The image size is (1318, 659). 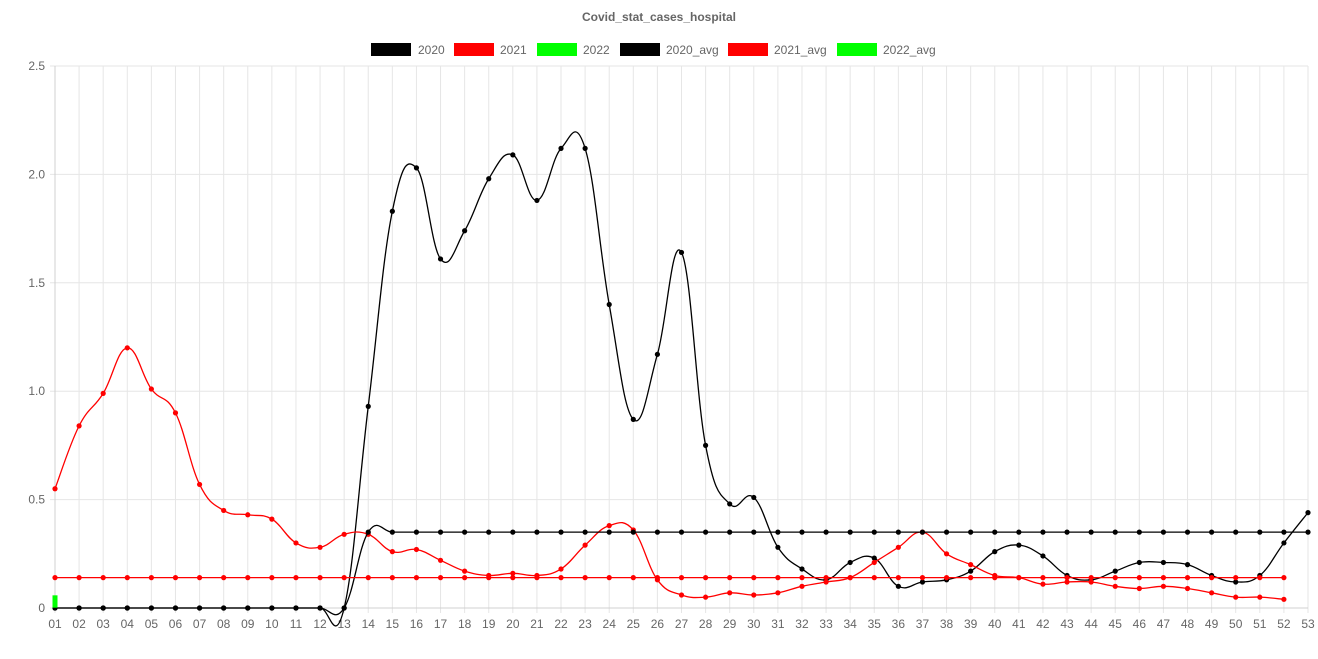 What do you see at coordinates (692, 50) in the screenshot?
I see `legend-label: 2020_avg` at bounding box center [692, 50].